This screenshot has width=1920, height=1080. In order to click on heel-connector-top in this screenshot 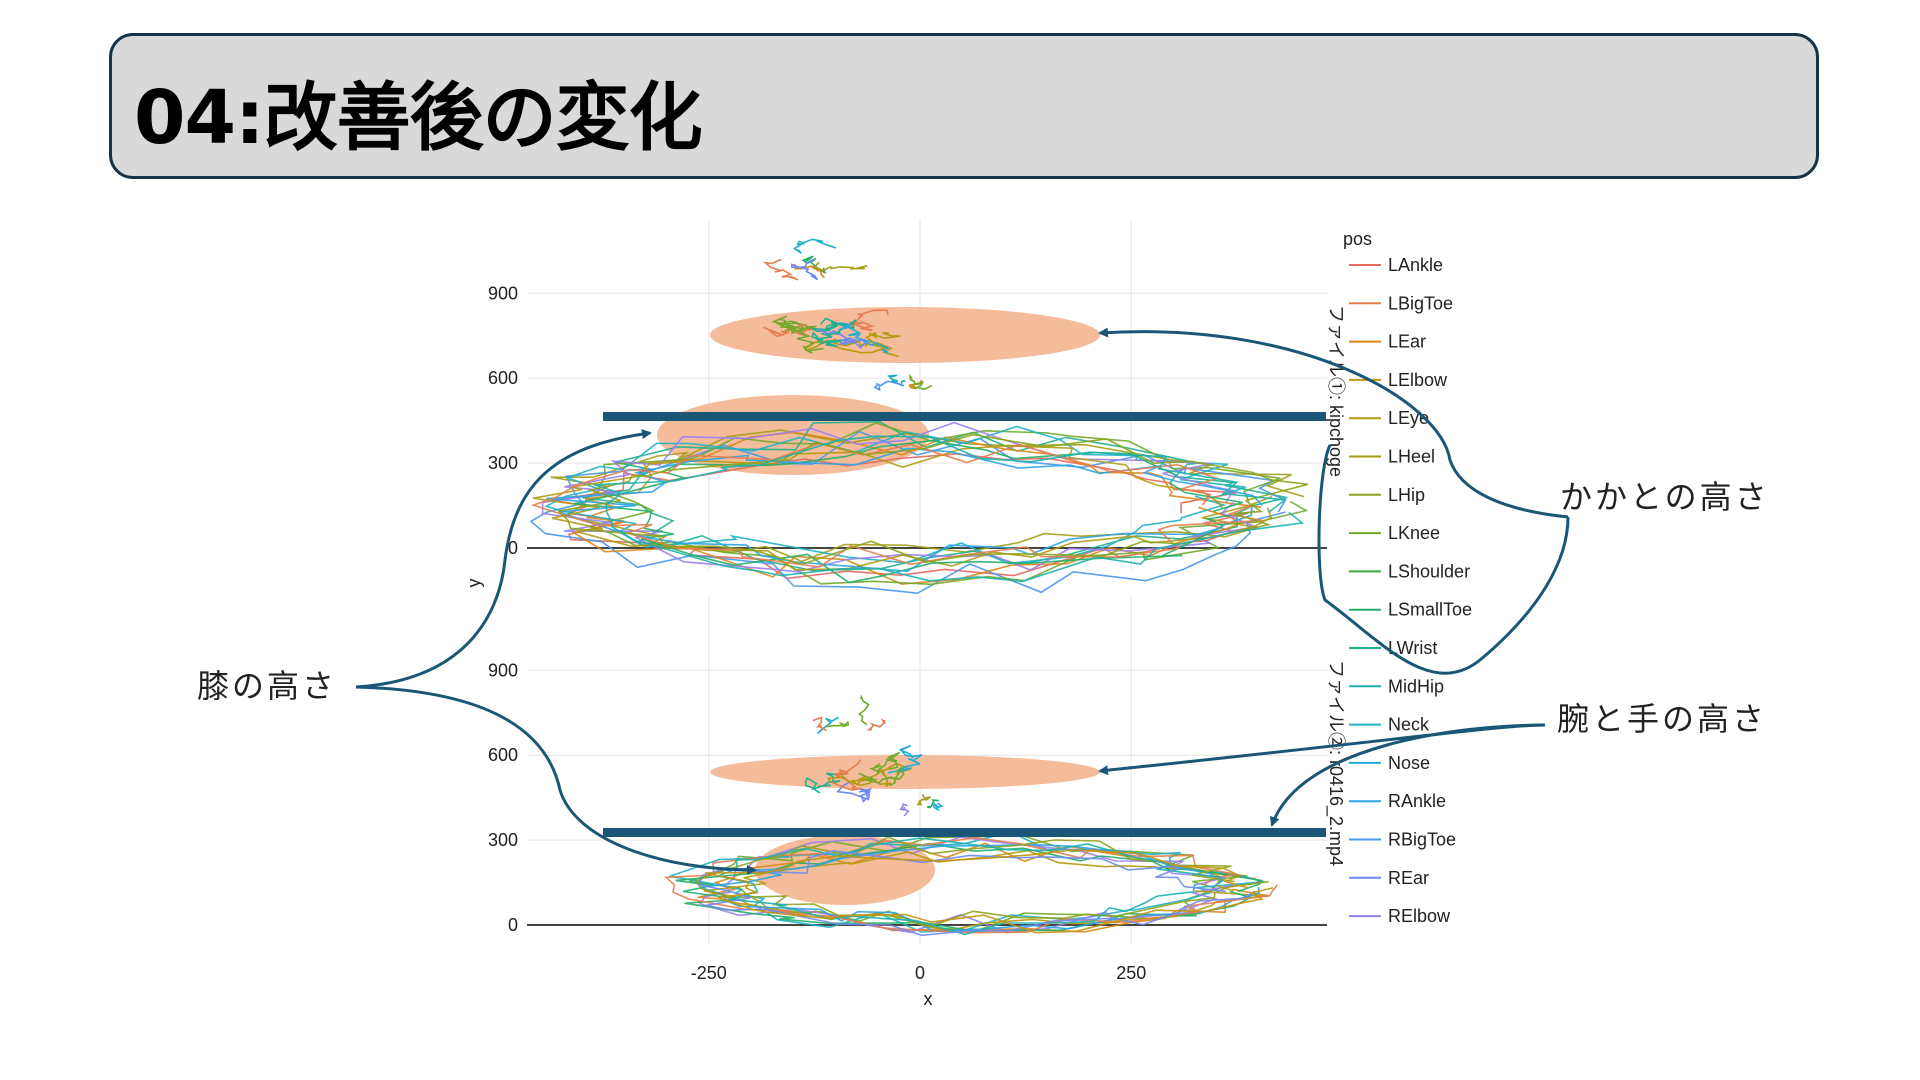, I will do `click(1333, 423)`.